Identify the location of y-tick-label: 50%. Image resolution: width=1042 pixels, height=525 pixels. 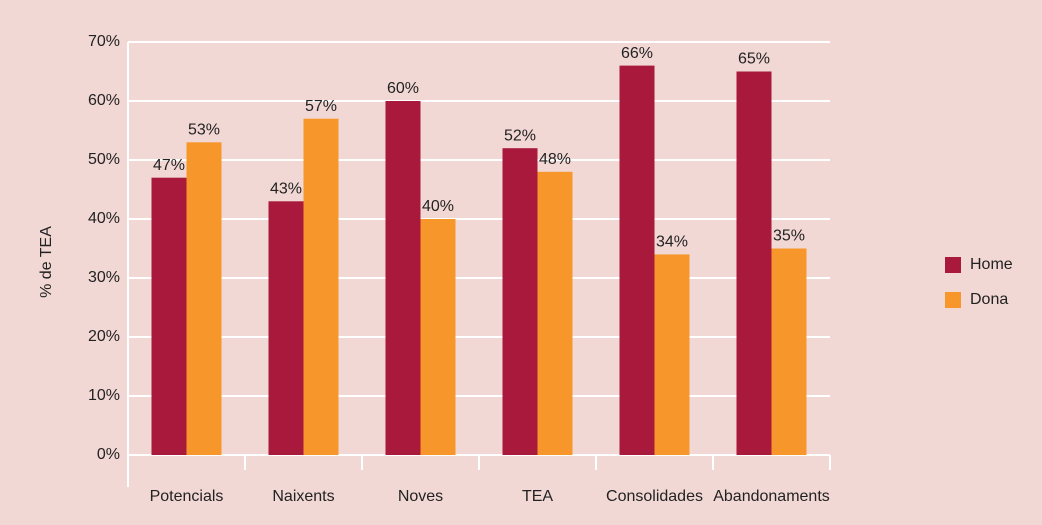
(104, 159).